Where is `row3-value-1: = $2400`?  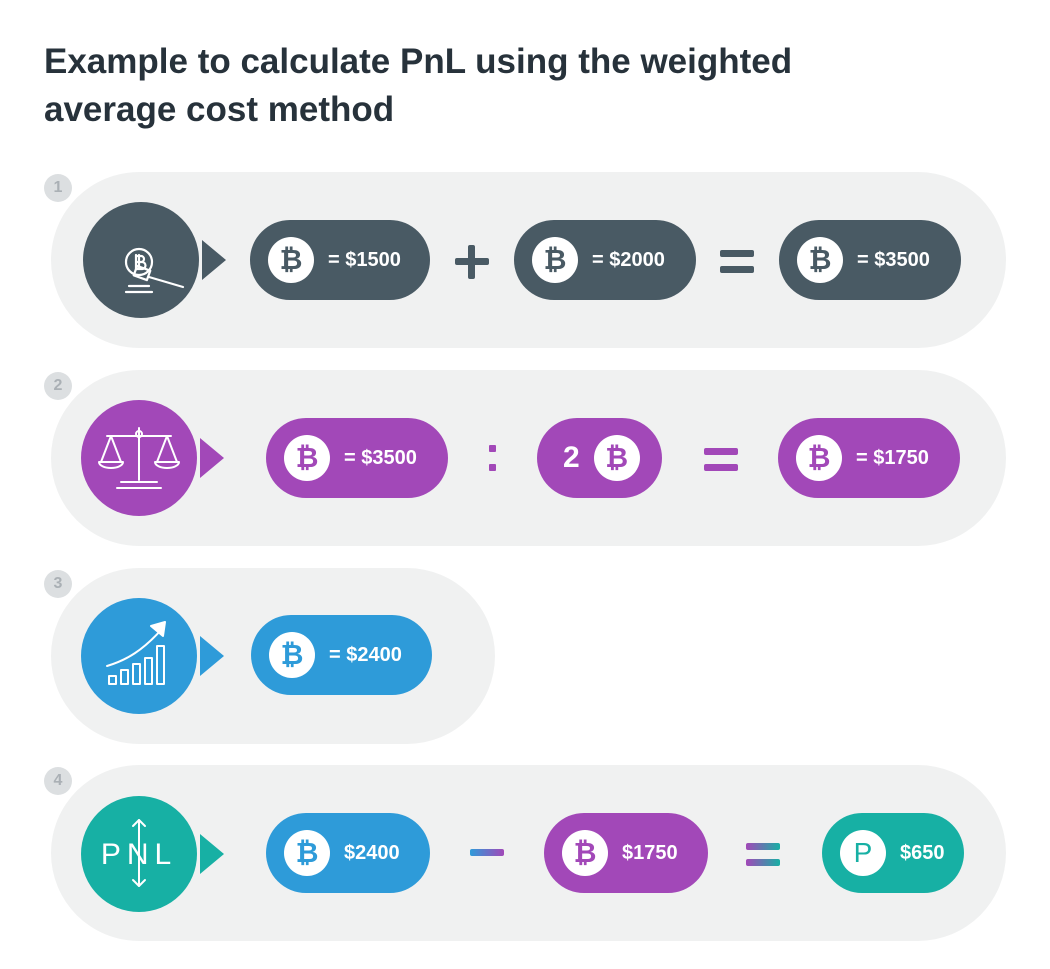 row3-value-1: = $2400 is located at coordinates (365, 654).